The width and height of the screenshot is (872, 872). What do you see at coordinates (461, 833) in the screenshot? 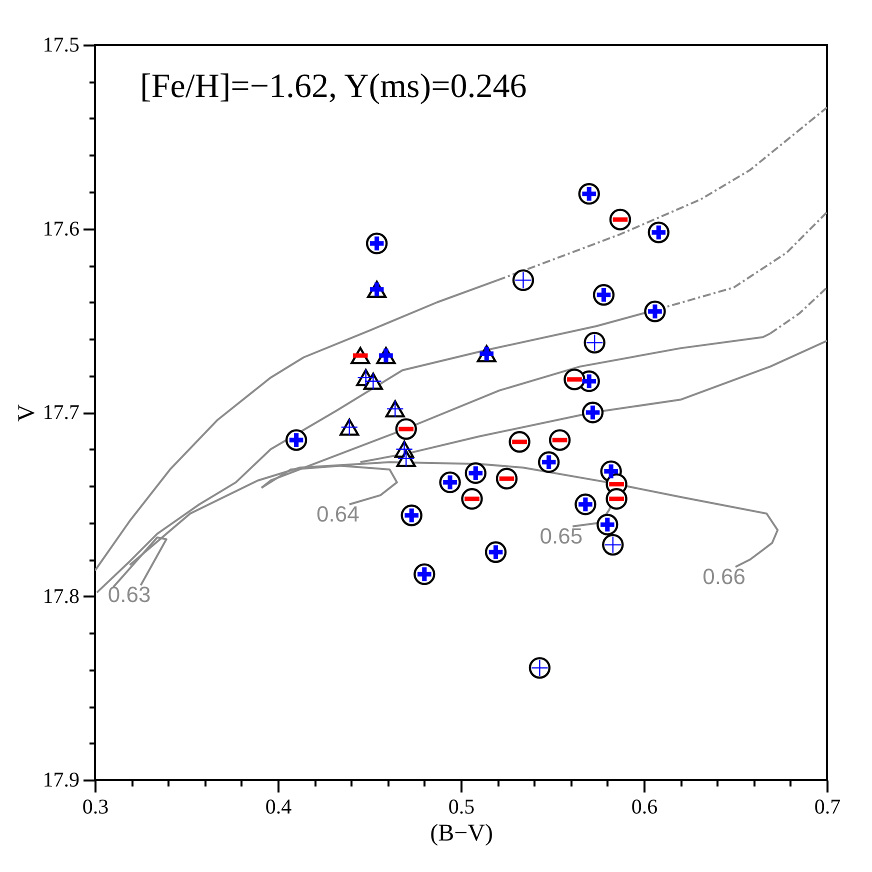
I see `x-axis-title: (B−V)` at bounding box center [461, 833].